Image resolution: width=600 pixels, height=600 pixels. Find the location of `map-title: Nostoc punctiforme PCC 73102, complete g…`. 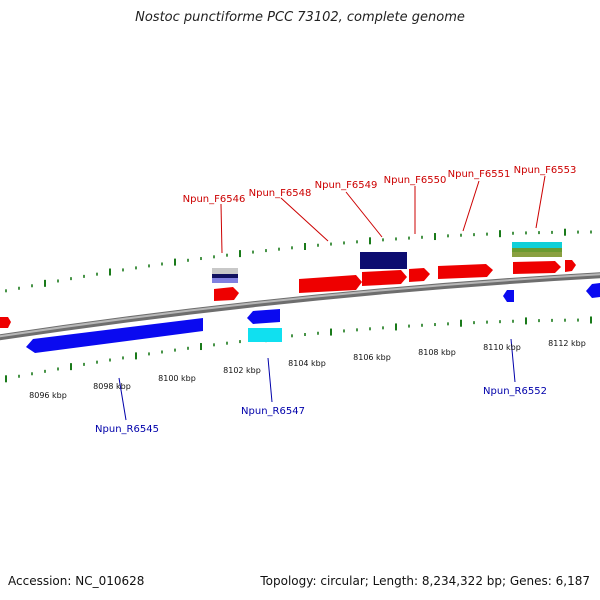

map-title: Nostoc punctiforme PCC 73102, complete g… is located at coordinates (300, 17).